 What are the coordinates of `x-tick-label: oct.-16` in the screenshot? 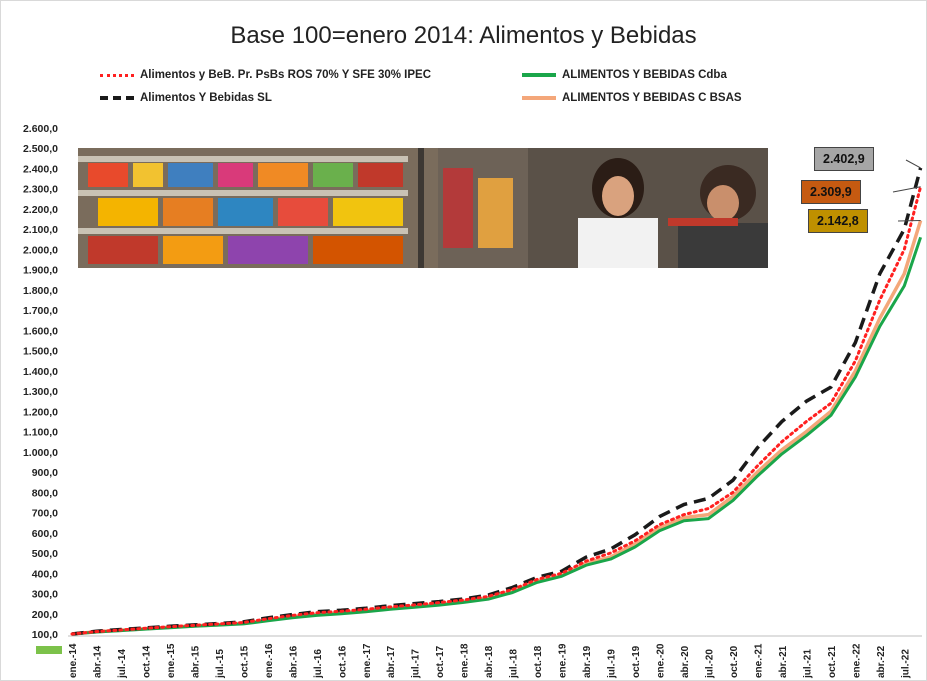 It's located at (342, 661).